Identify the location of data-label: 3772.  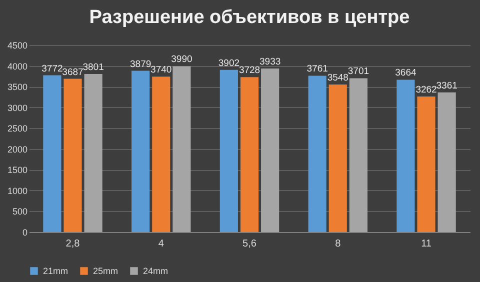
(52, 68).